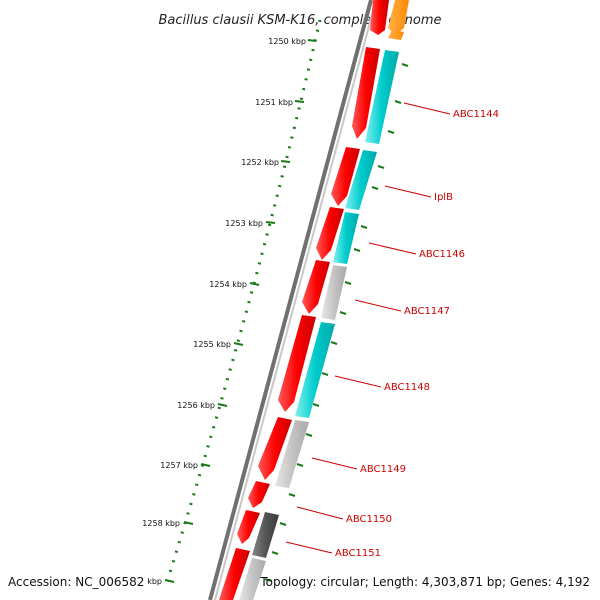 This screenshot has width=600, height=600. Describe the element at coordinates (76, 582) in the screenshot. I see `accession-text: Accession: NC_006582` at that location.